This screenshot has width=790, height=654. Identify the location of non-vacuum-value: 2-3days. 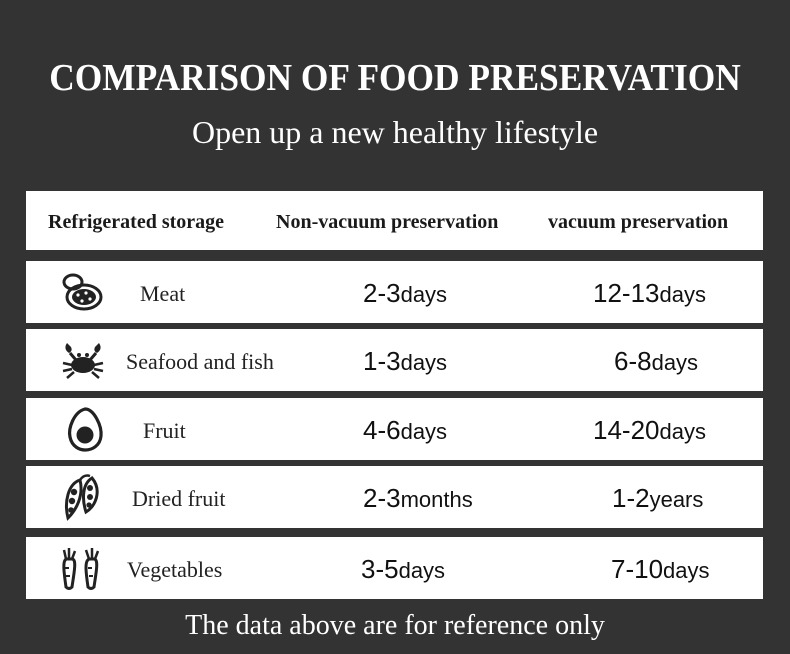
(405, 293).